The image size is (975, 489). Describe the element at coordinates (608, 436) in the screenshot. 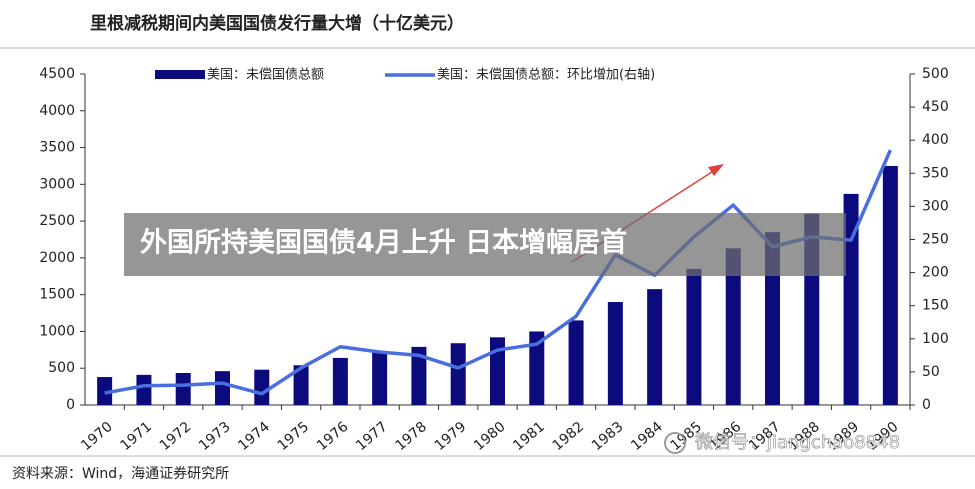

I see `x-tick-label: 1983` at that location.